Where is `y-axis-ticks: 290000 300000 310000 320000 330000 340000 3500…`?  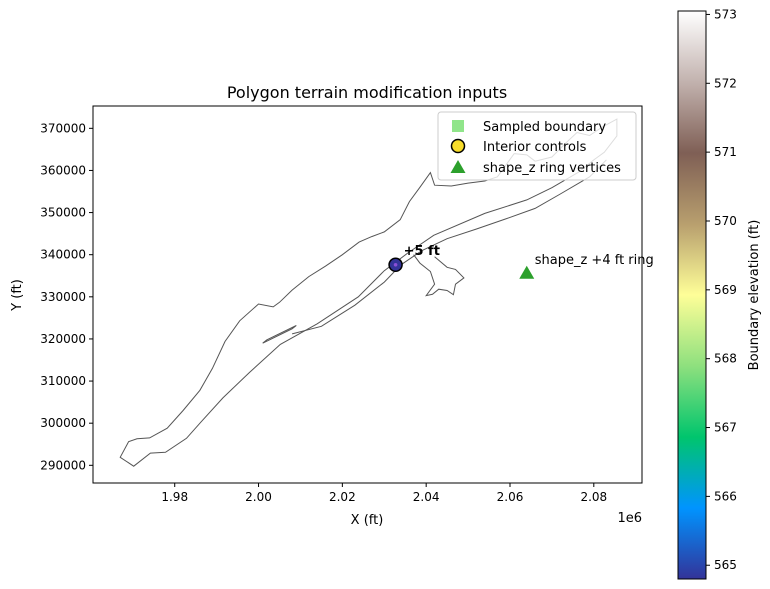
y-axis-ticks: 290000 300000 310000 320000 330000 340000 3500… is located at coordinates (66, 296).